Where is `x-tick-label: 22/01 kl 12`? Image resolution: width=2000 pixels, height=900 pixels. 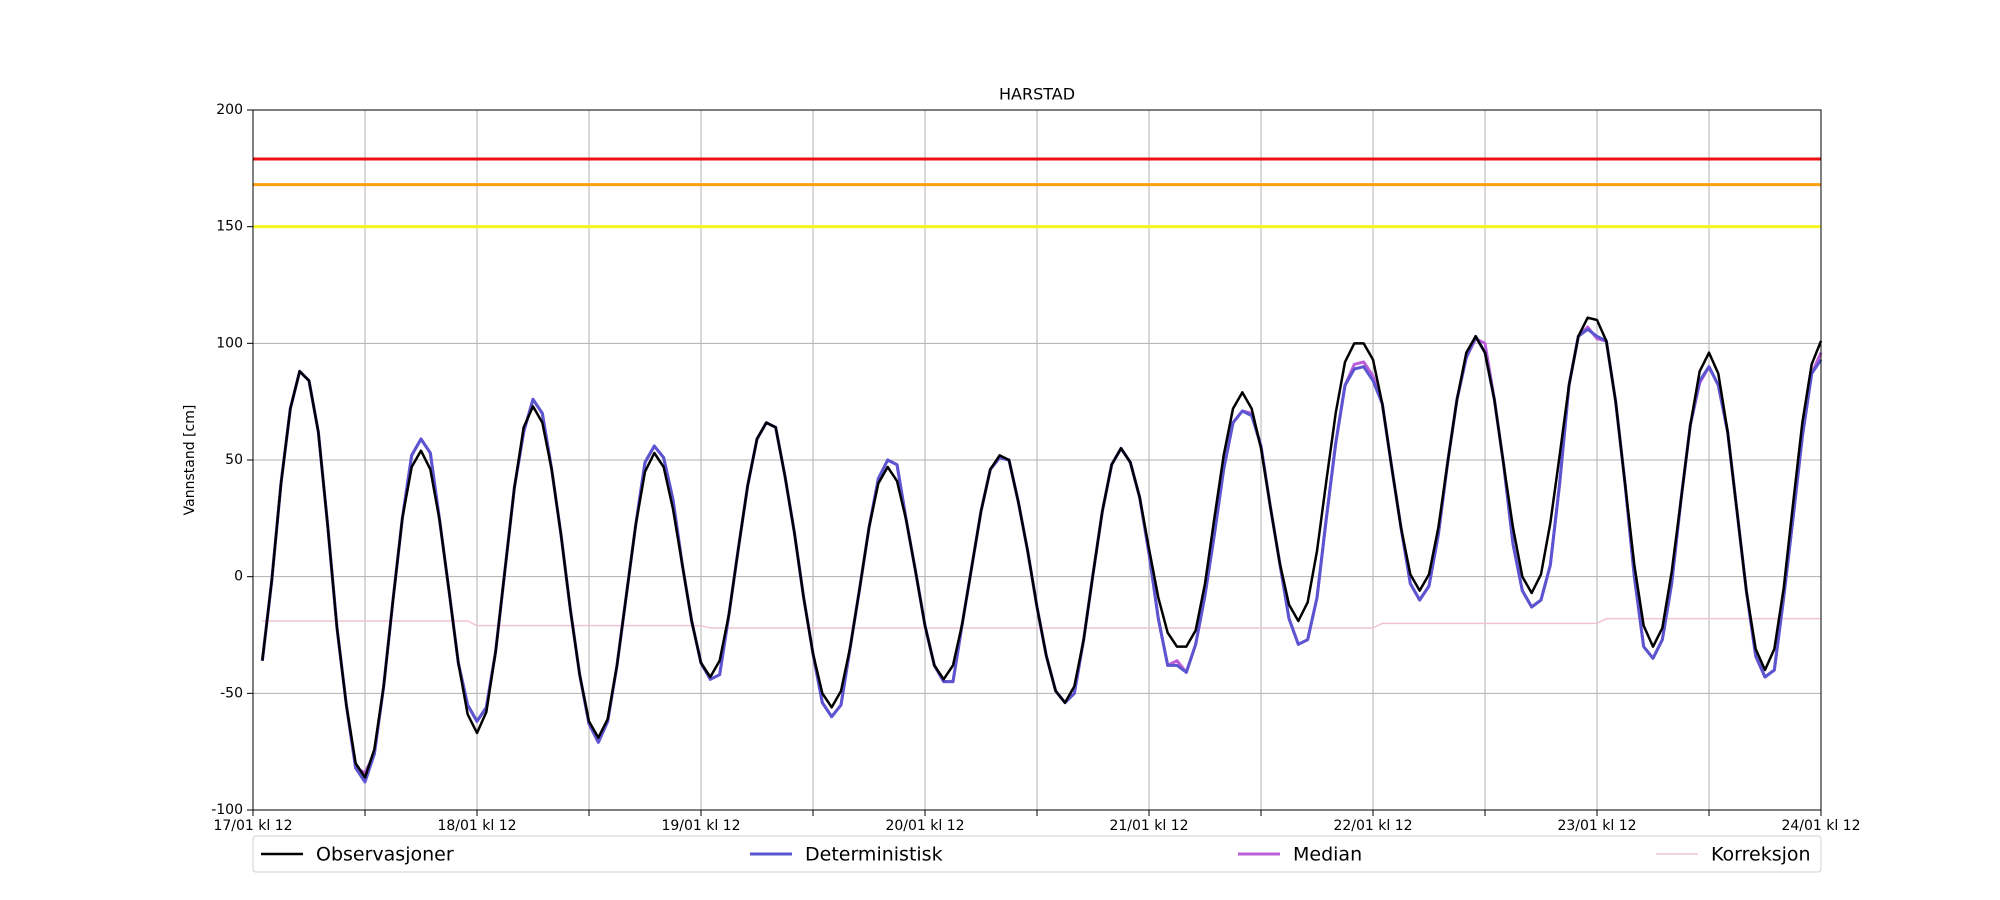 x-tick-label: 22/01 kl 12 is located at coordinates (1372, 826).